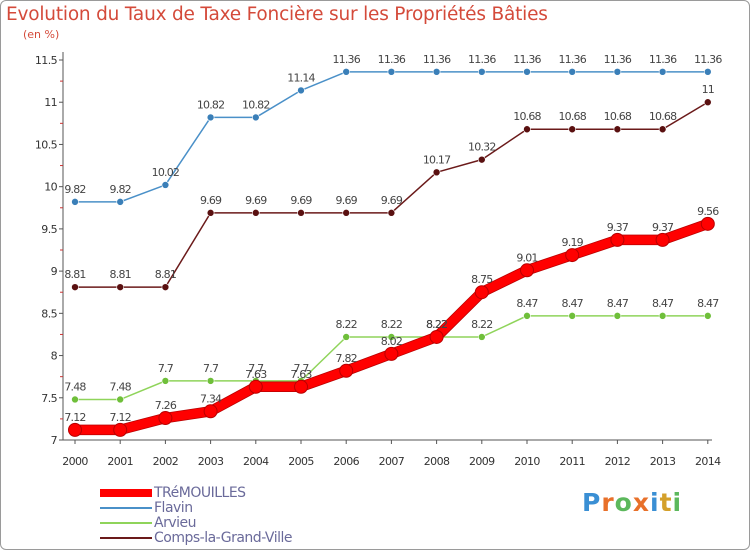  Describe the element at coordinates (211, 461) in the screenshot. I see `x-tick-label: 2003` at that location.